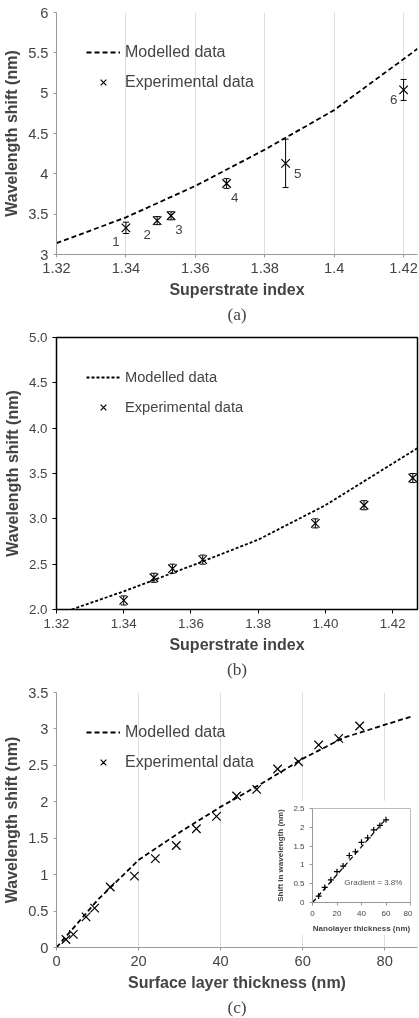 The height and width of the screenshot is (1018, 419). What do you see at coordinates (38, 52) in the screenshot?
I see `y-tick-label: 5.5` at bounding box center [38, 52].